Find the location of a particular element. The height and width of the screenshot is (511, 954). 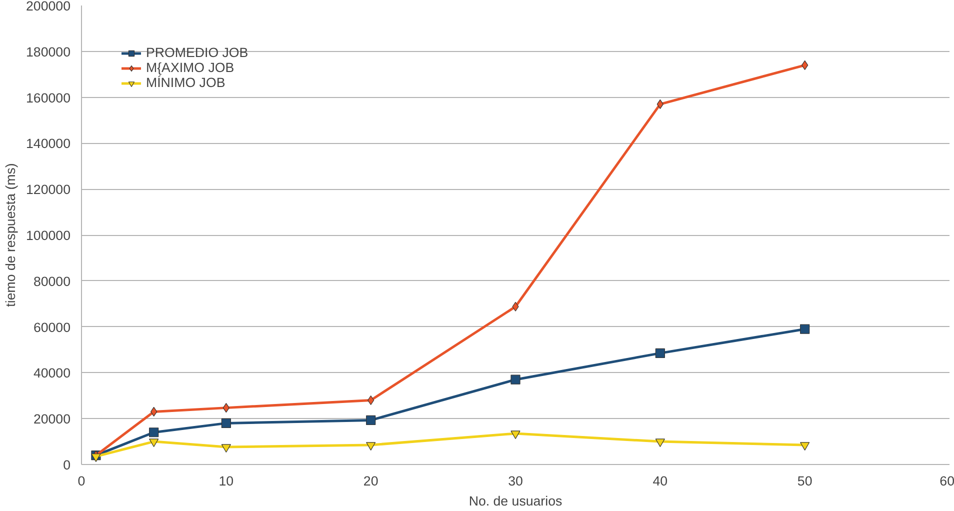

x-tick-label: 50 is located at coordinates (804, 481).